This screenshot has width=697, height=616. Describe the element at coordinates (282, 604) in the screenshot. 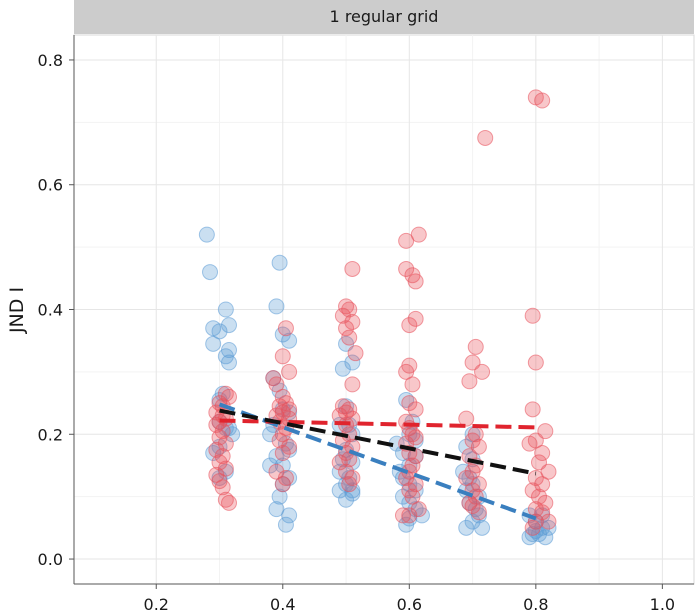

I see `x-tick-label: 0.4` at that location.